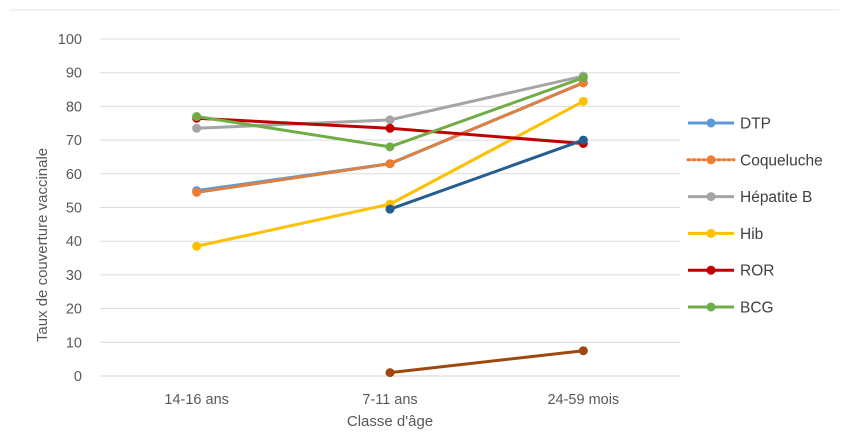 The height and width of the screenshot is (432, 849). Describe the element at coordinates (74, 107) in the screenshot. I see `y-tick-label: 80` at that location.